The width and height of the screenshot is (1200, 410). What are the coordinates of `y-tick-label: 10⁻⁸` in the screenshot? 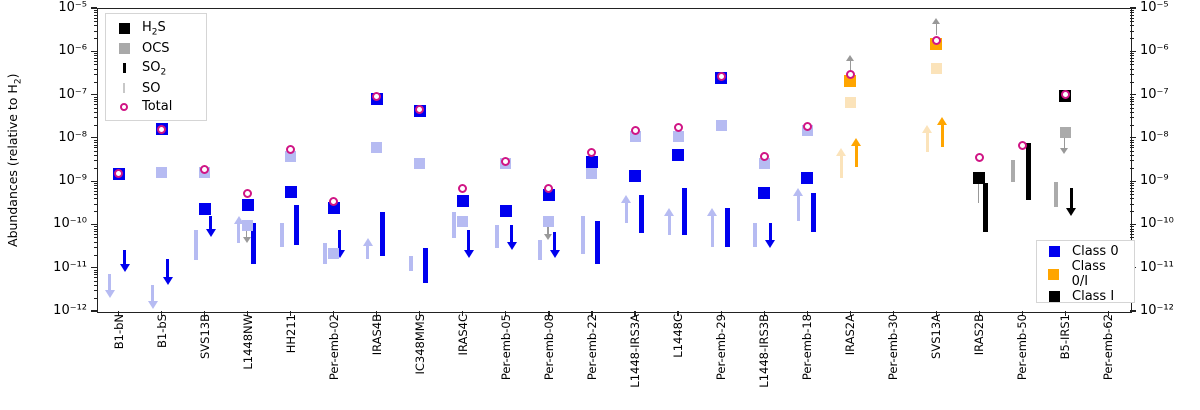 It's located at (72, 137).